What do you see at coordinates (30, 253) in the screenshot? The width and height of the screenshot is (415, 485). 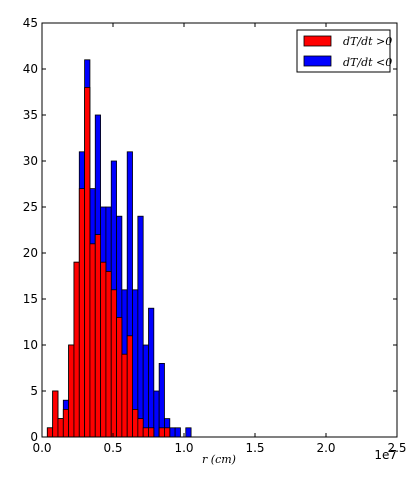 I see `y-tick-label-4: 20` at bounding box center [30, 253].